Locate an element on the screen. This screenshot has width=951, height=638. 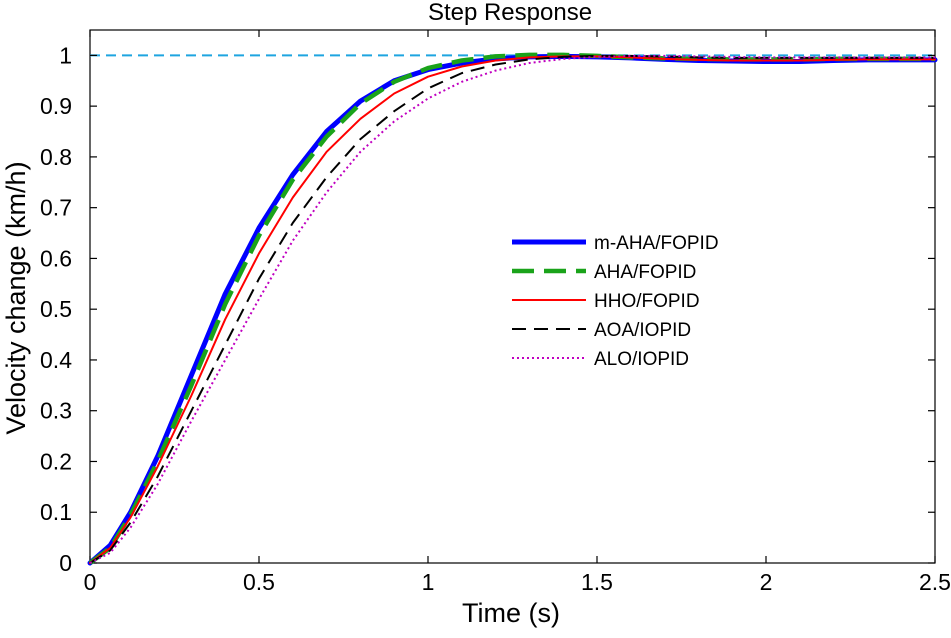
y-axis-label: Velocity change (km/h) is located at coordinates (16, 297).